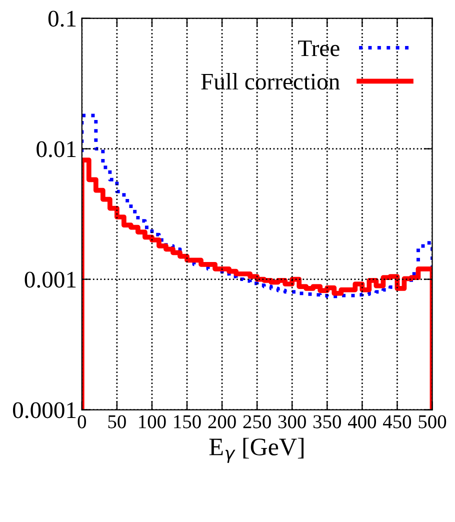 The image size is (455, 522). What do you see at coordinates (62, 18) in the screenshot?
I see `y-tick-label: 0.1` at bounding box center [62, 18].